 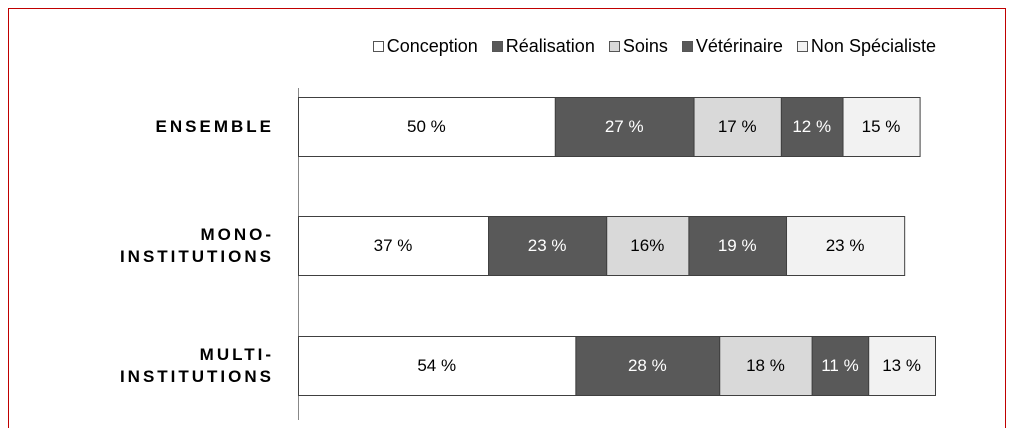 I want to click on legend-item: Soins, so click(x=638, y=46).